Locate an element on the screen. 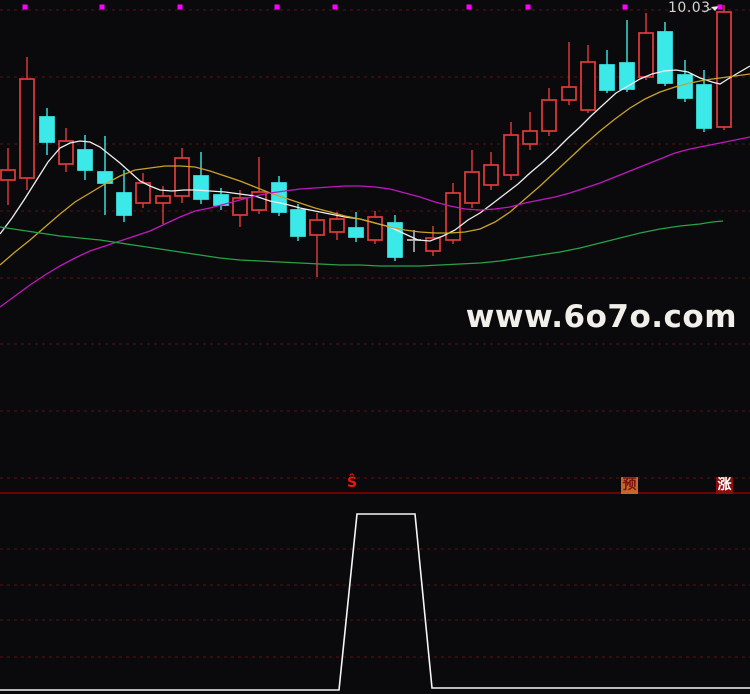 The width and height of the screenshot is (750, 694). signal-marker-forecast: 预 is located at coordinates (629, 485).